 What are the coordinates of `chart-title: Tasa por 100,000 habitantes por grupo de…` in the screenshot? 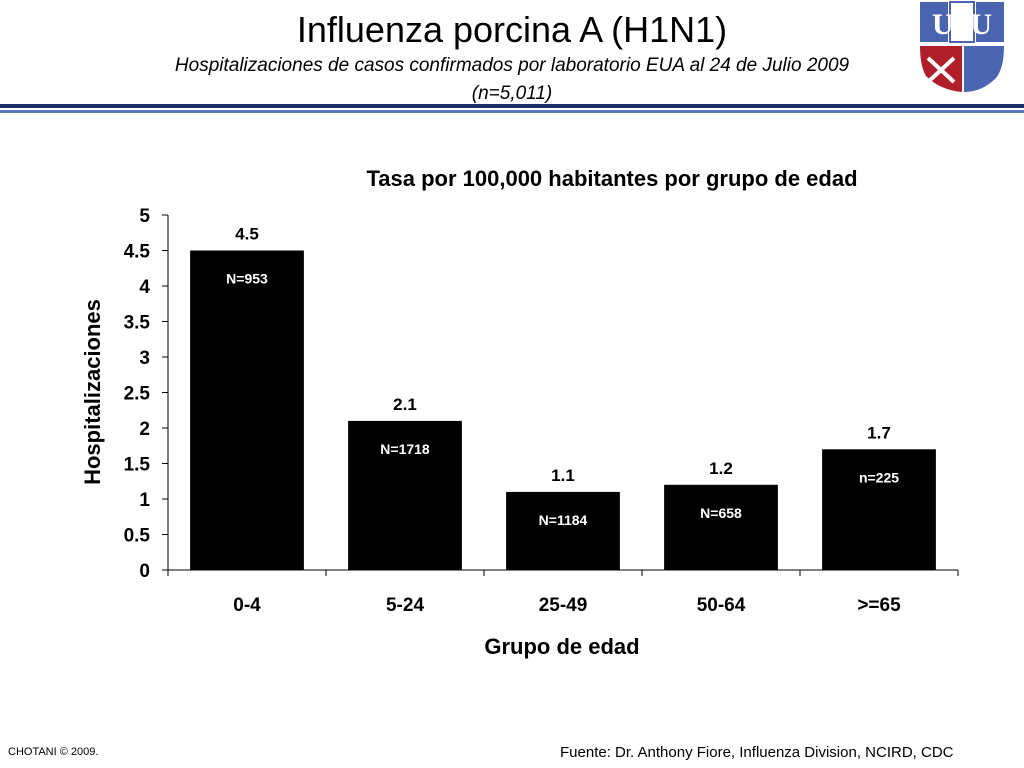 It's located at (611, 178).